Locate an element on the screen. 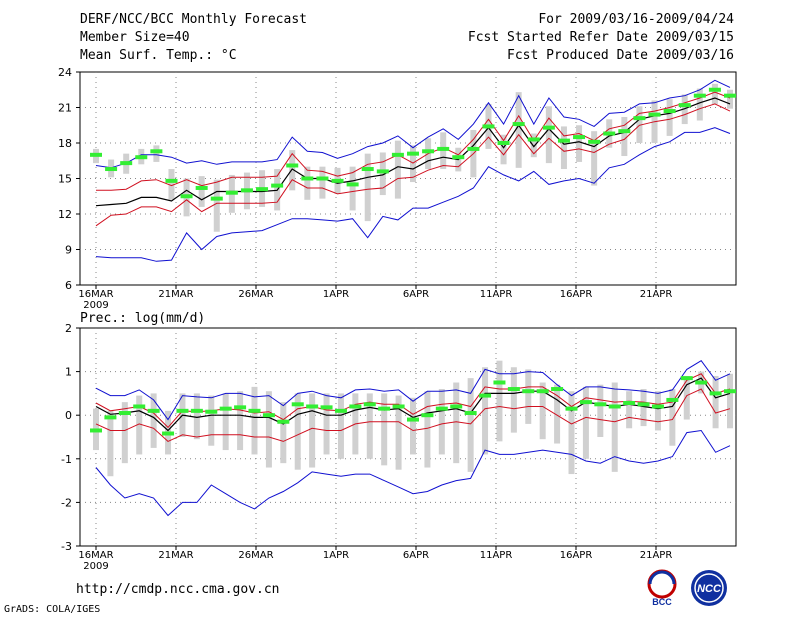 Image resolution: width=800 pixels, height=618 pixels. ncc-logo-ring is located at coordinates (709, 588).